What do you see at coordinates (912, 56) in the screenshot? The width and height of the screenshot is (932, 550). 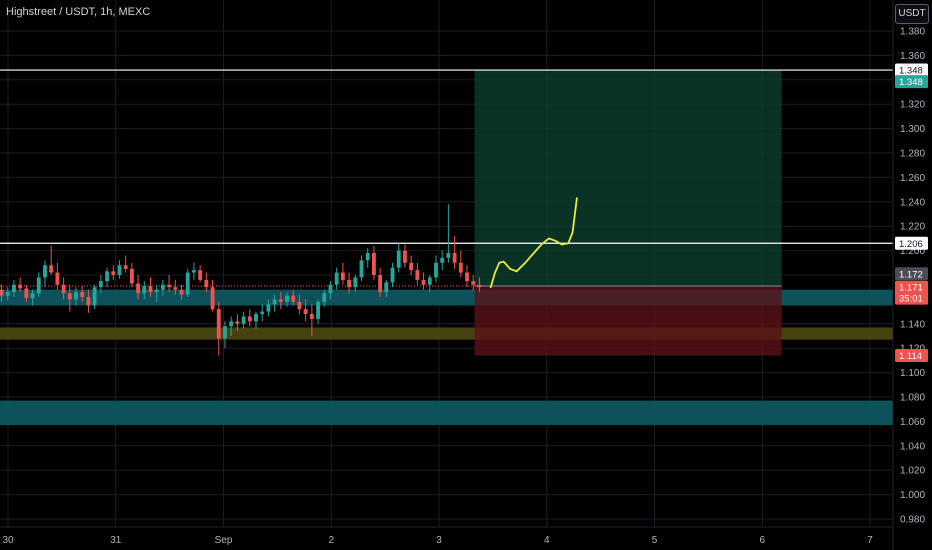 I see `price-tick-label: 1.360` at bounding box center [912, 56].